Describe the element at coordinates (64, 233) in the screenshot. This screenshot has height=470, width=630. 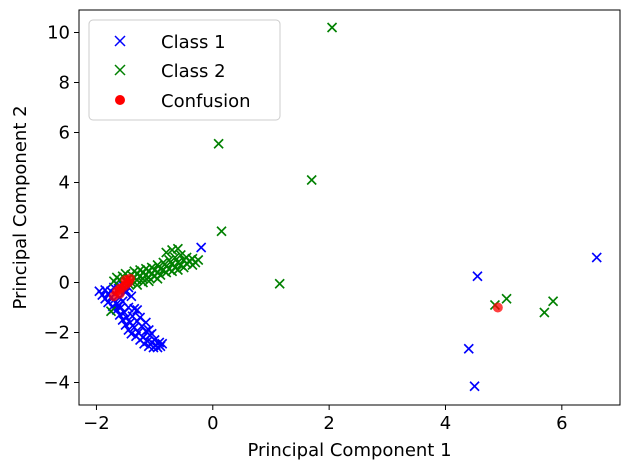
I see `y-tick-label: 2` at that location.